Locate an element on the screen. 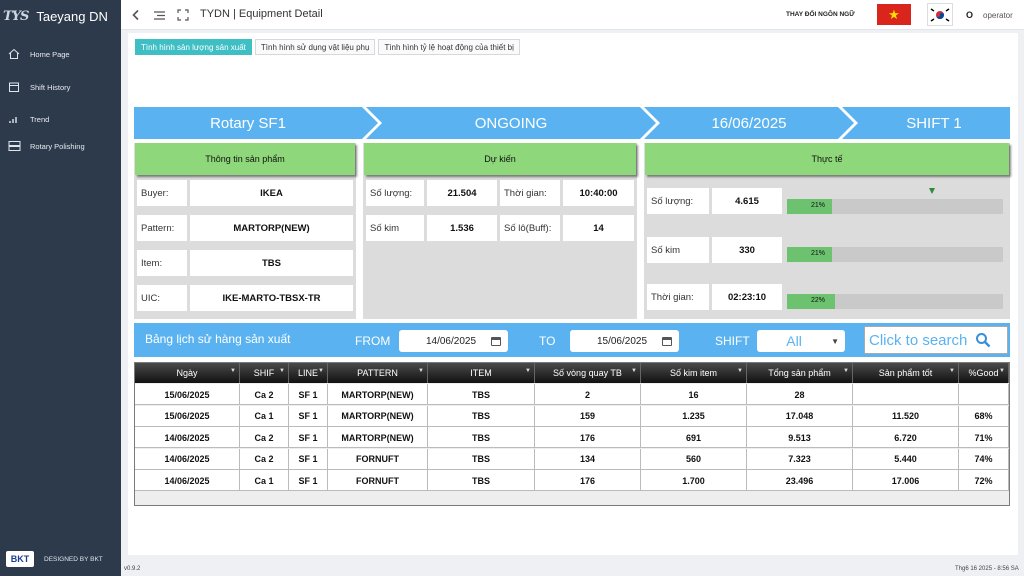  menu-icon is located at coordinates (159, 15).